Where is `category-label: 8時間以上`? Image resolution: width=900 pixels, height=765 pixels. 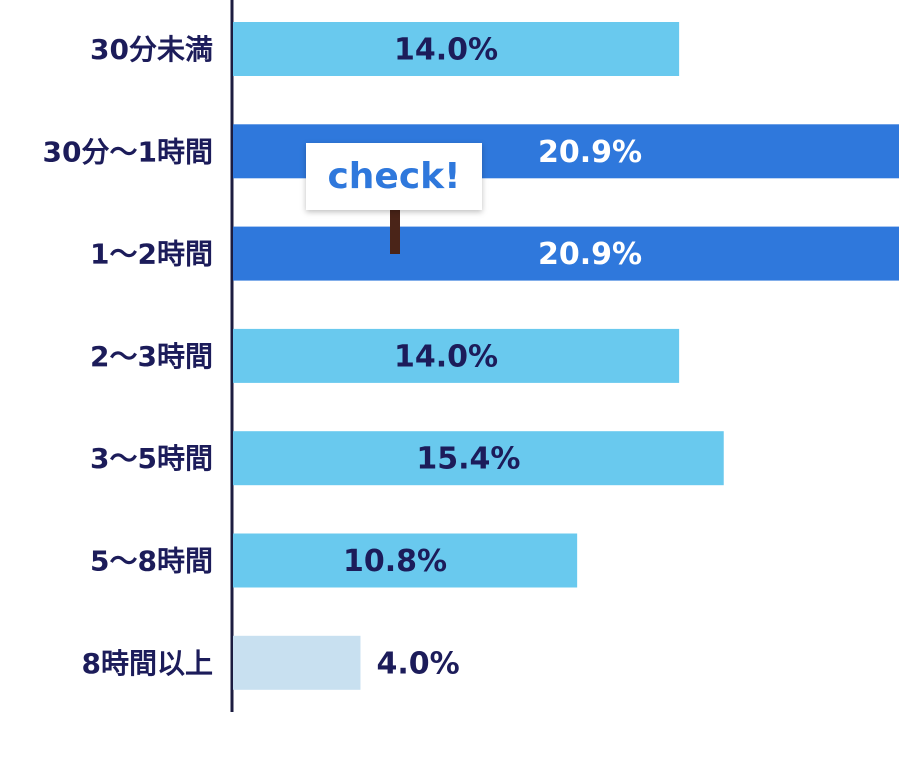
category-label: 8時間以上 is located at coordinates (147, 663).